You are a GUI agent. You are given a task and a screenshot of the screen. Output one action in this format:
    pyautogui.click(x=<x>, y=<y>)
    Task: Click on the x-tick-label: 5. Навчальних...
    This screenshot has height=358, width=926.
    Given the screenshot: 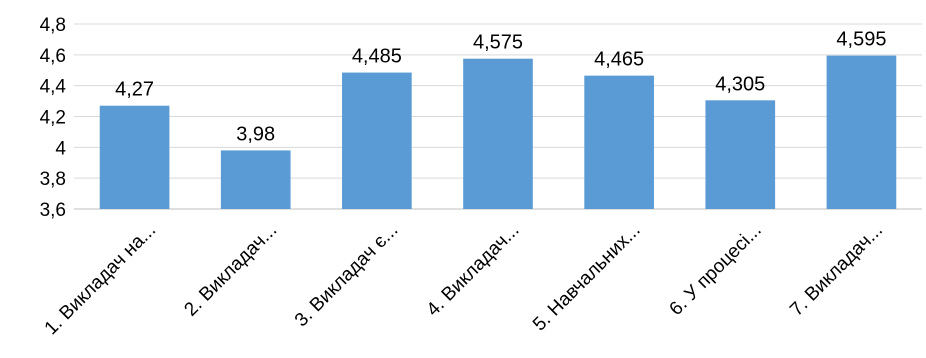 What is the action you would take?
    pyautogui.click(x=587, y=278)
    